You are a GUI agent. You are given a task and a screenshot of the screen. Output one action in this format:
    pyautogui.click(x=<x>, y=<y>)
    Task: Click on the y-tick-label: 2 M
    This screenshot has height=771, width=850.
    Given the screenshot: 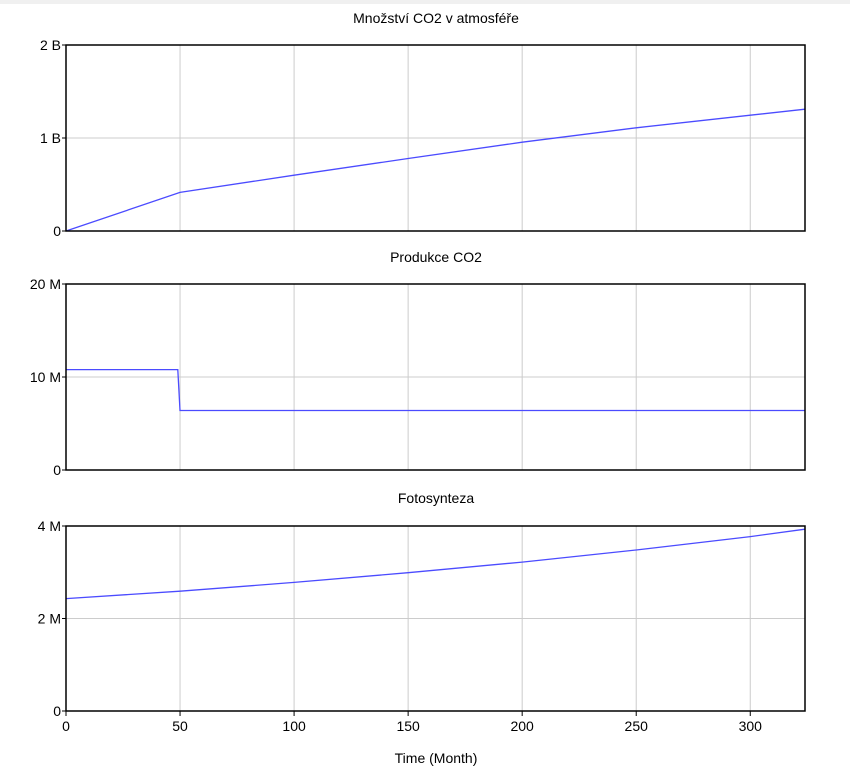 What is the action you would take?
    pyautogui.click(x=49, y=619)
    